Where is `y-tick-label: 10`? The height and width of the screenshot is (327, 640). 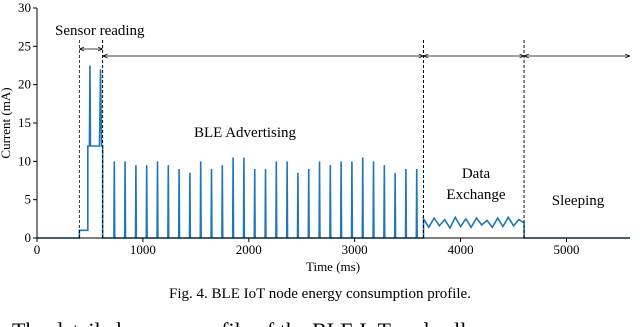 y-tick-label: 10 is located at coordinates (24, 160).